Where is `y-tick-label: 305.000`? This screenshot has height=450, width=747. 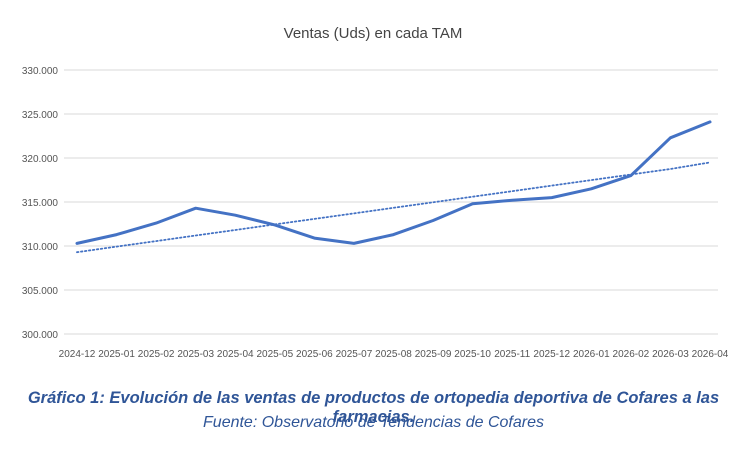 y-tick-label: 305.000 is located at coordinates (40, 291).